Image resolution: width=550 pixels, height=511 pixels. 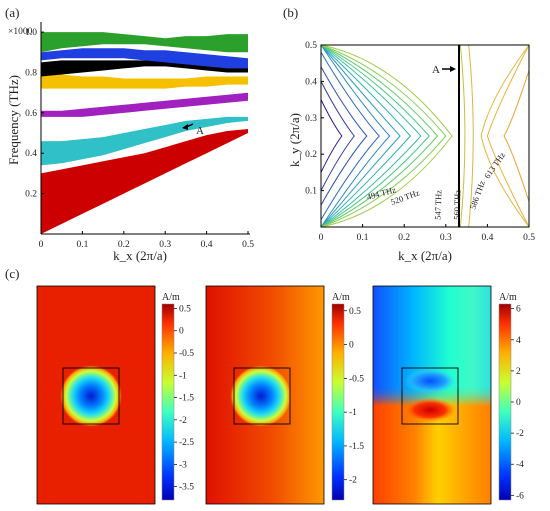 I want to click on colorbar-3-tick-label: 2, so click(x=518, y=372).